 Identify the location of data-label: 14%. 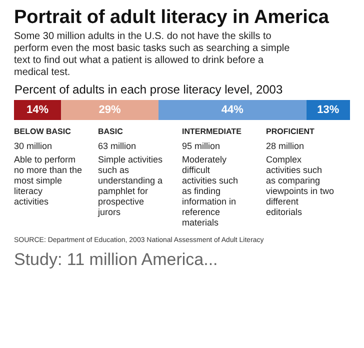
(37, 110).